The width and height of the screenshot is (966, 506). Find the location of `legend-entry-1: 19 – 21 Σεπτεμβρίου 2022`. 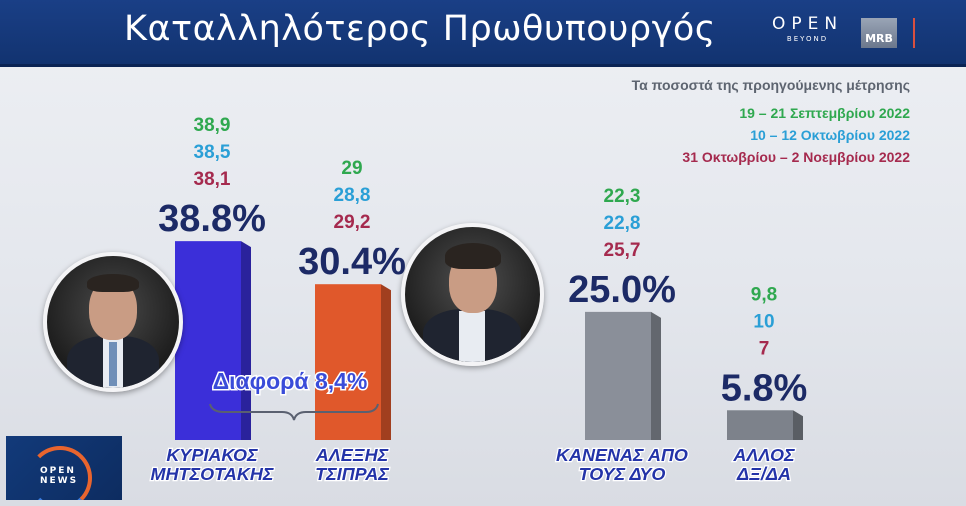

legend-entry-1: 19 – 21 Σεπτεμβρίου 2022 is located at coordinates (824, 113).